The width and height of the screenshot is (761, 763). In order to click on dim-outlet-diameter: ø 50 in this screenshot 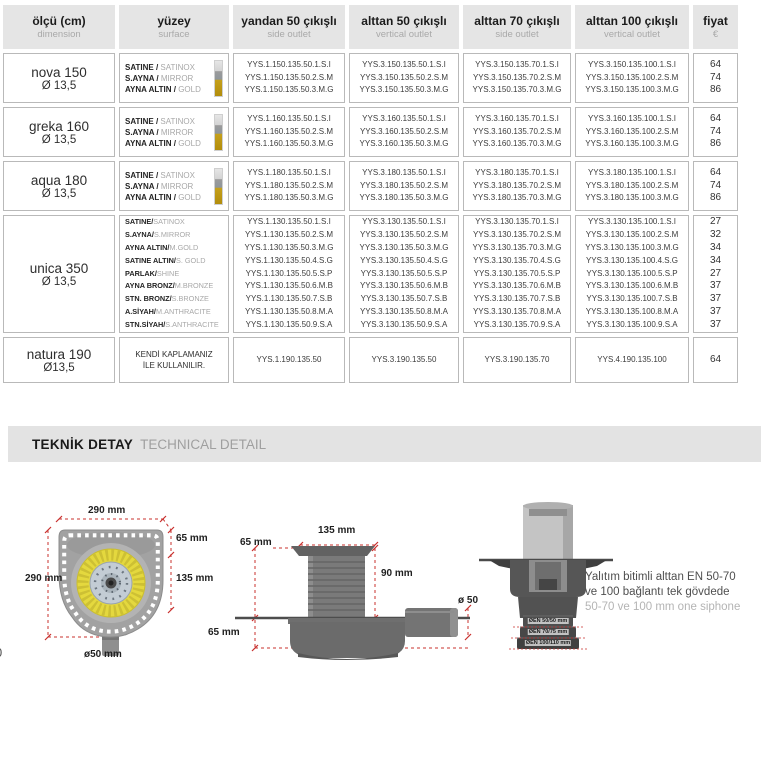, I will do `click(468, 600)`.